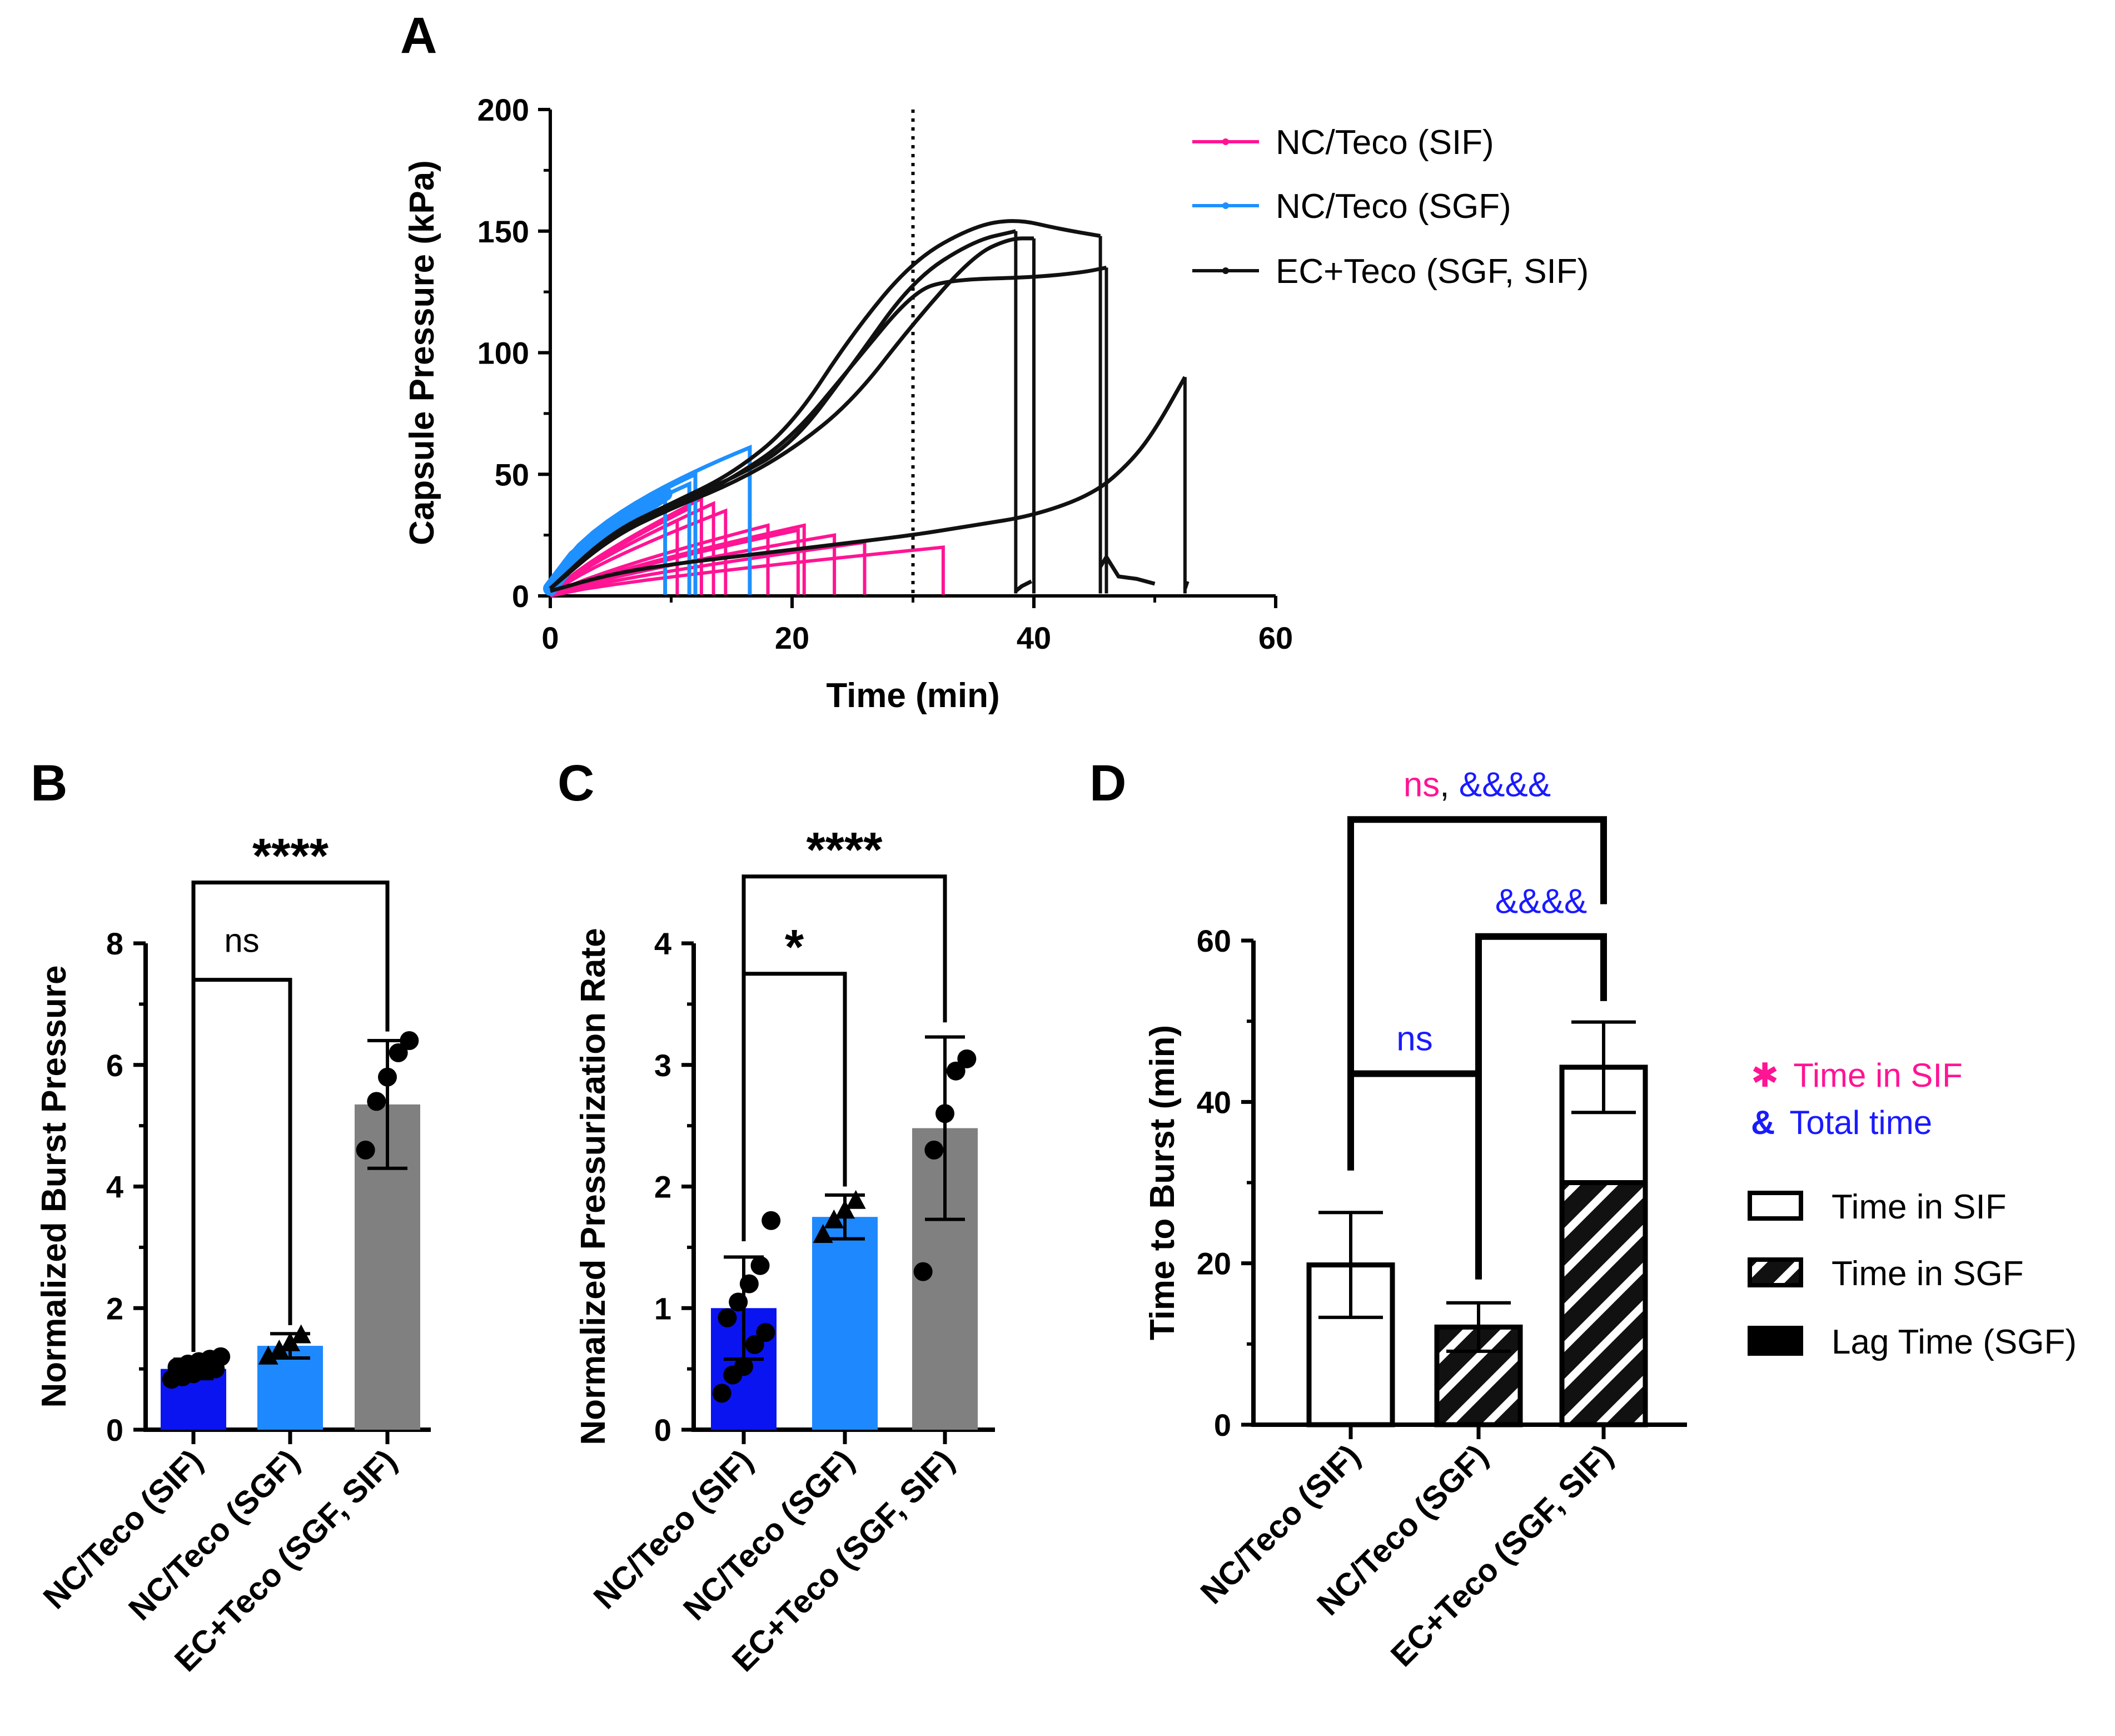  Describe the element at coordinates (662, 1308) in the screenshot. I see `y-tick-label: 1` at that location.